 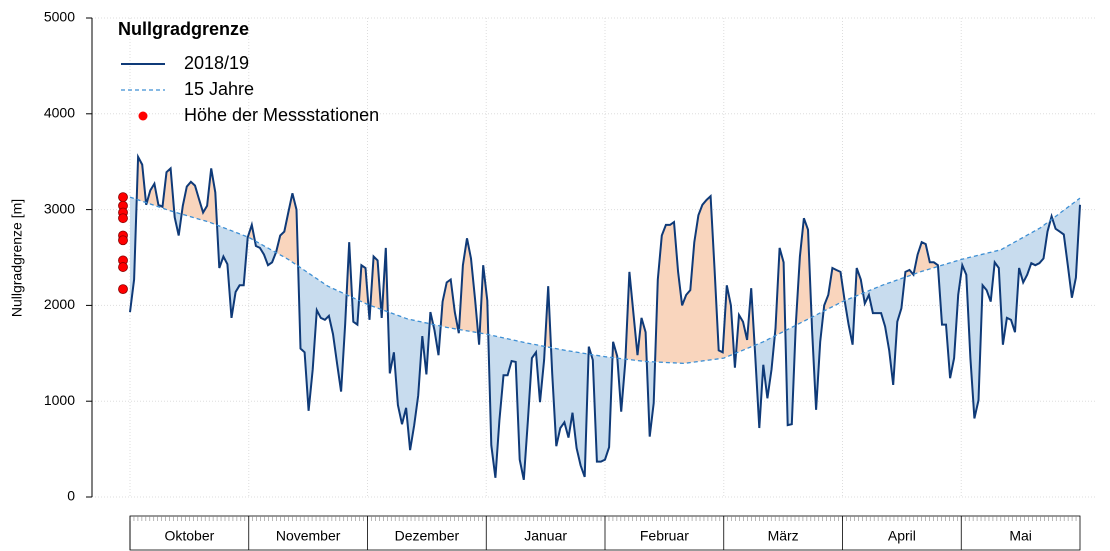 What do you see at coordinates (59, 400) in the screenshot?
I see `y-tick-label: 1000` at bounding box center [59, 400].